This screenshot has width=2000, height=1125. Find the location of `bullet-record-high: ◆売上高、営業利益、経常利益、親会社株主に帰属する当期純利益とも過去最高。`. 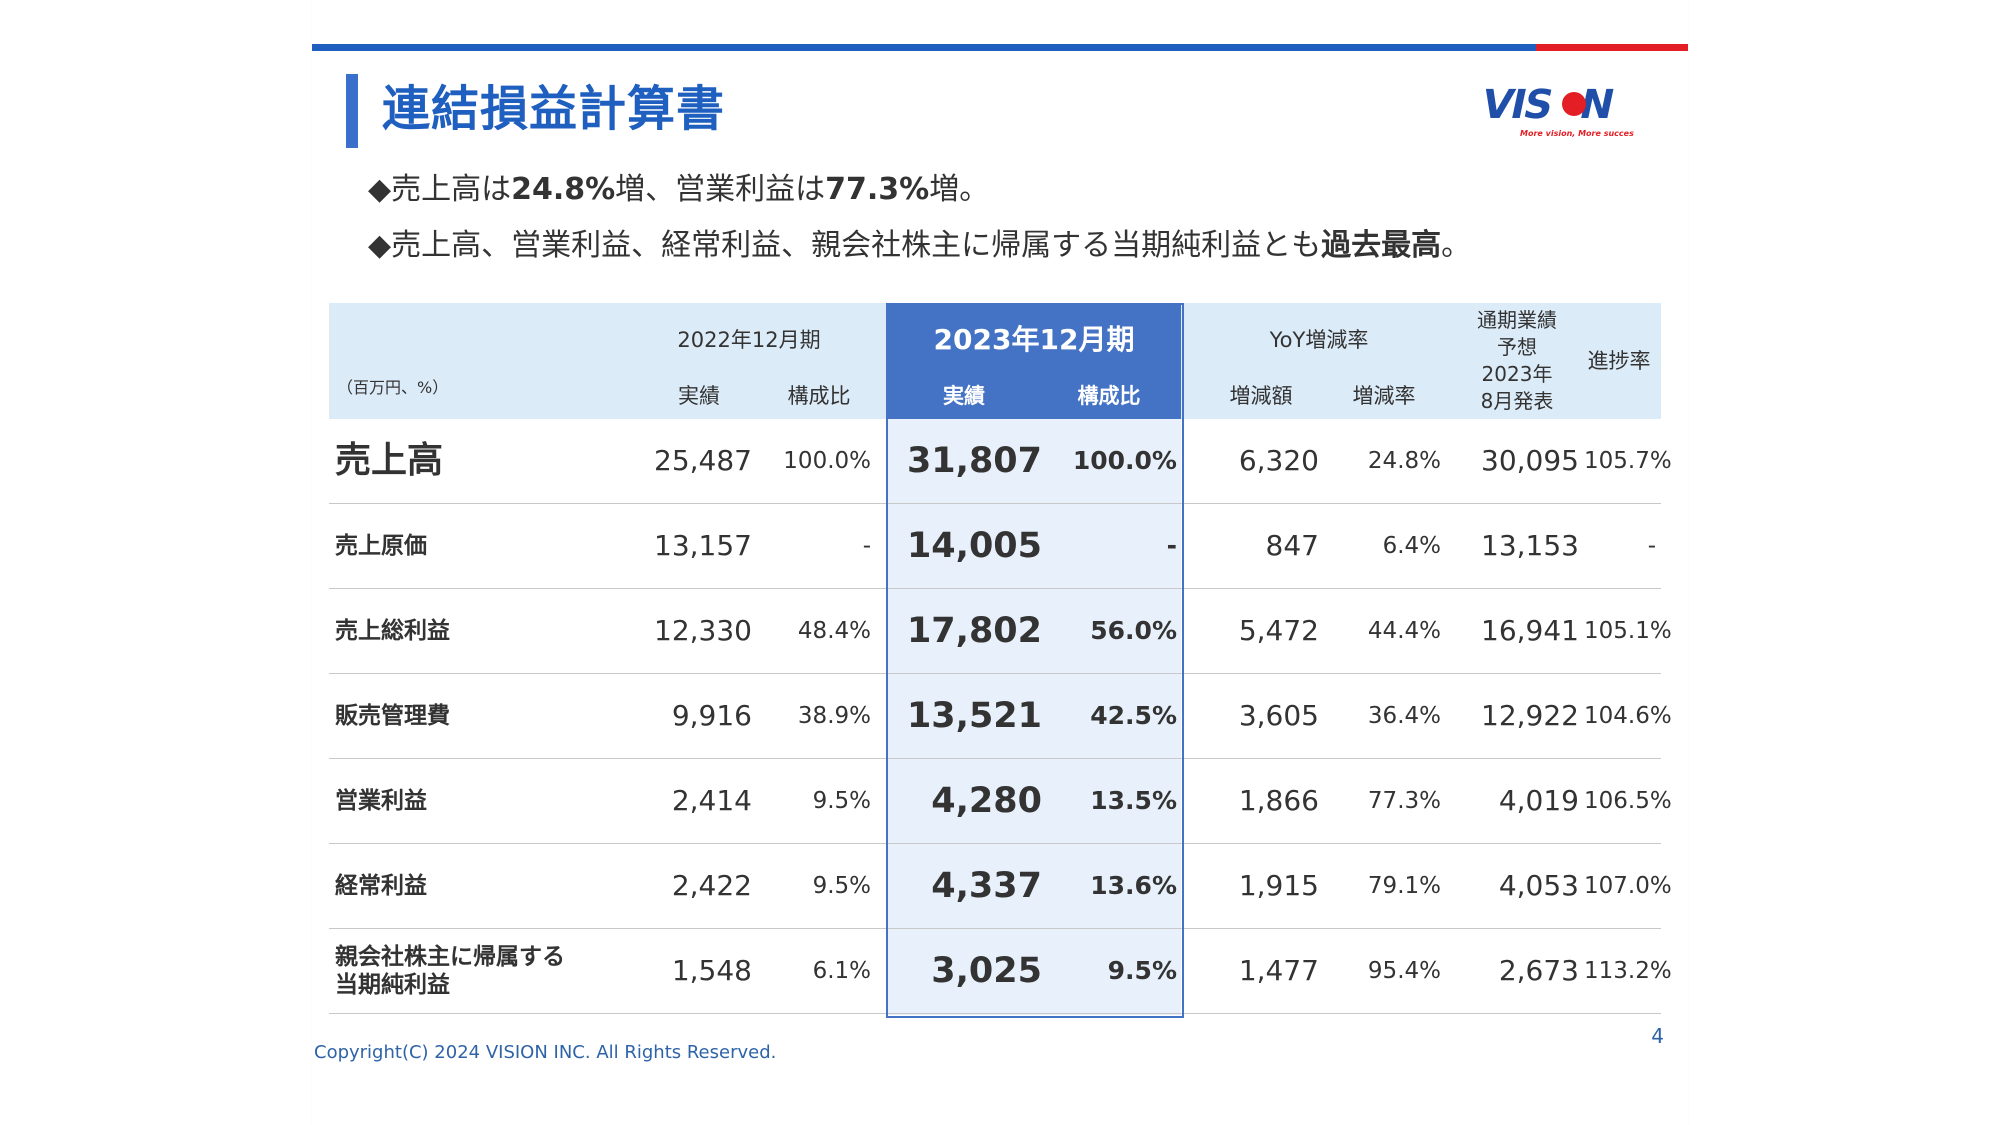

bullet-record-high: ◆売上高、営業利益、経常利益、親会社株主に帰属する当期純利益とも過去最高。 is located at coordinates (920, 245).